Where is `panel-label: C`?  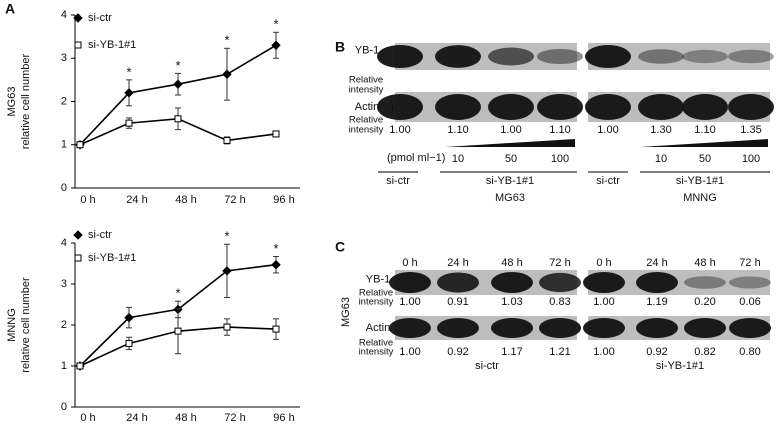
panel-label: C is located at coordinates (340, 247).